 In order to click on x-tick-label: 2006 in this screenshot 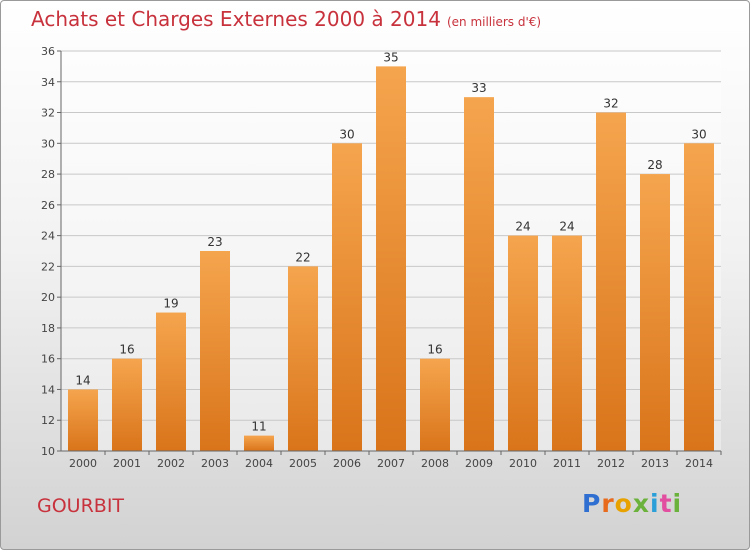, I will do `click(347, 463)`.